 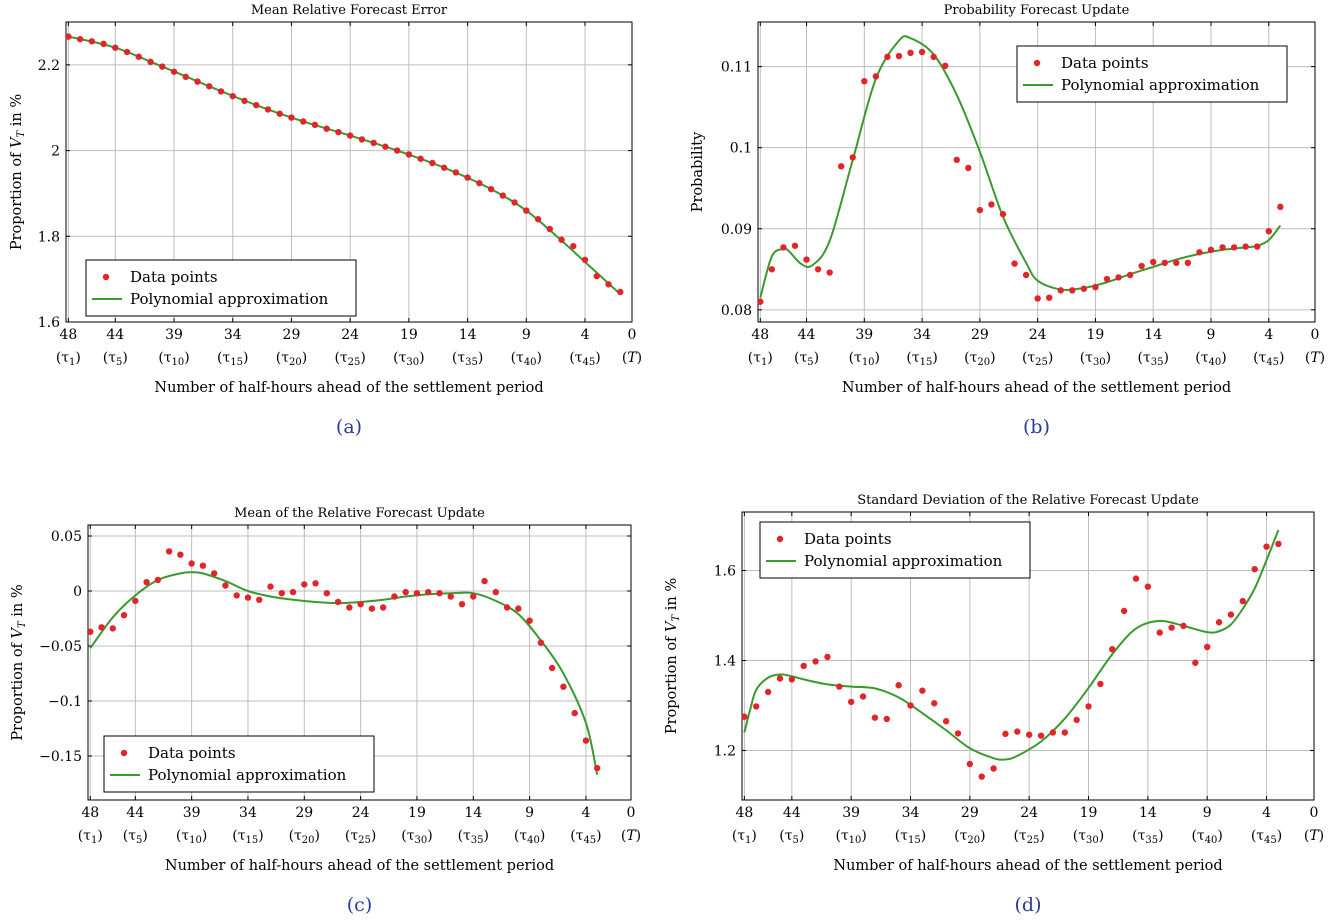 What do you see at coordinates (736, 68) in the screenshot?
I see `y-tick-label-3: 0.11` at bounding box center [736, 68].